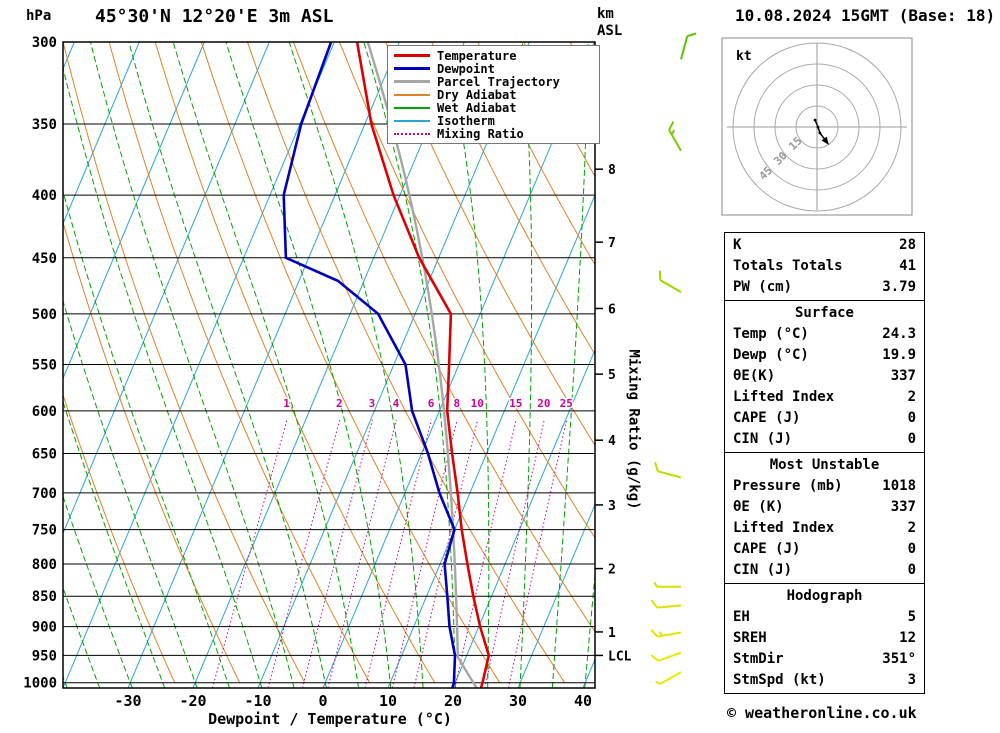 The width and height of the screenshot is (1000, 733). Describe the element at coordinates (322, 701) in the screenshot. I see `temp-tick-label: 0` at that location.